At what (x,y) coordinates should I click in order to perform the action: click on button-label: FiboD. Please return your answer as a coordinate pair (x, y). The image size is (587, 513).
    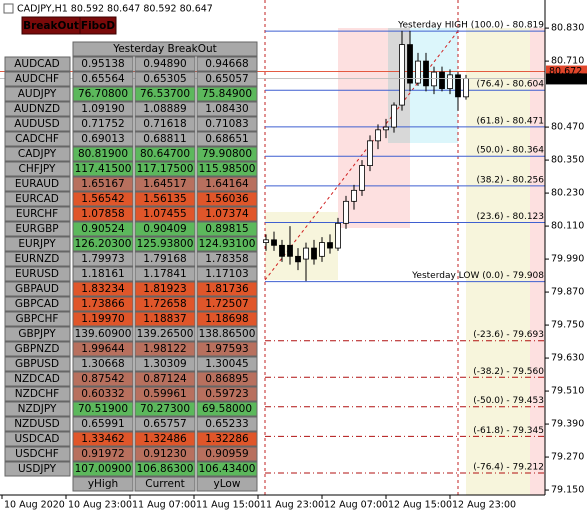
    Looking at the image, I should click on (98, 26).